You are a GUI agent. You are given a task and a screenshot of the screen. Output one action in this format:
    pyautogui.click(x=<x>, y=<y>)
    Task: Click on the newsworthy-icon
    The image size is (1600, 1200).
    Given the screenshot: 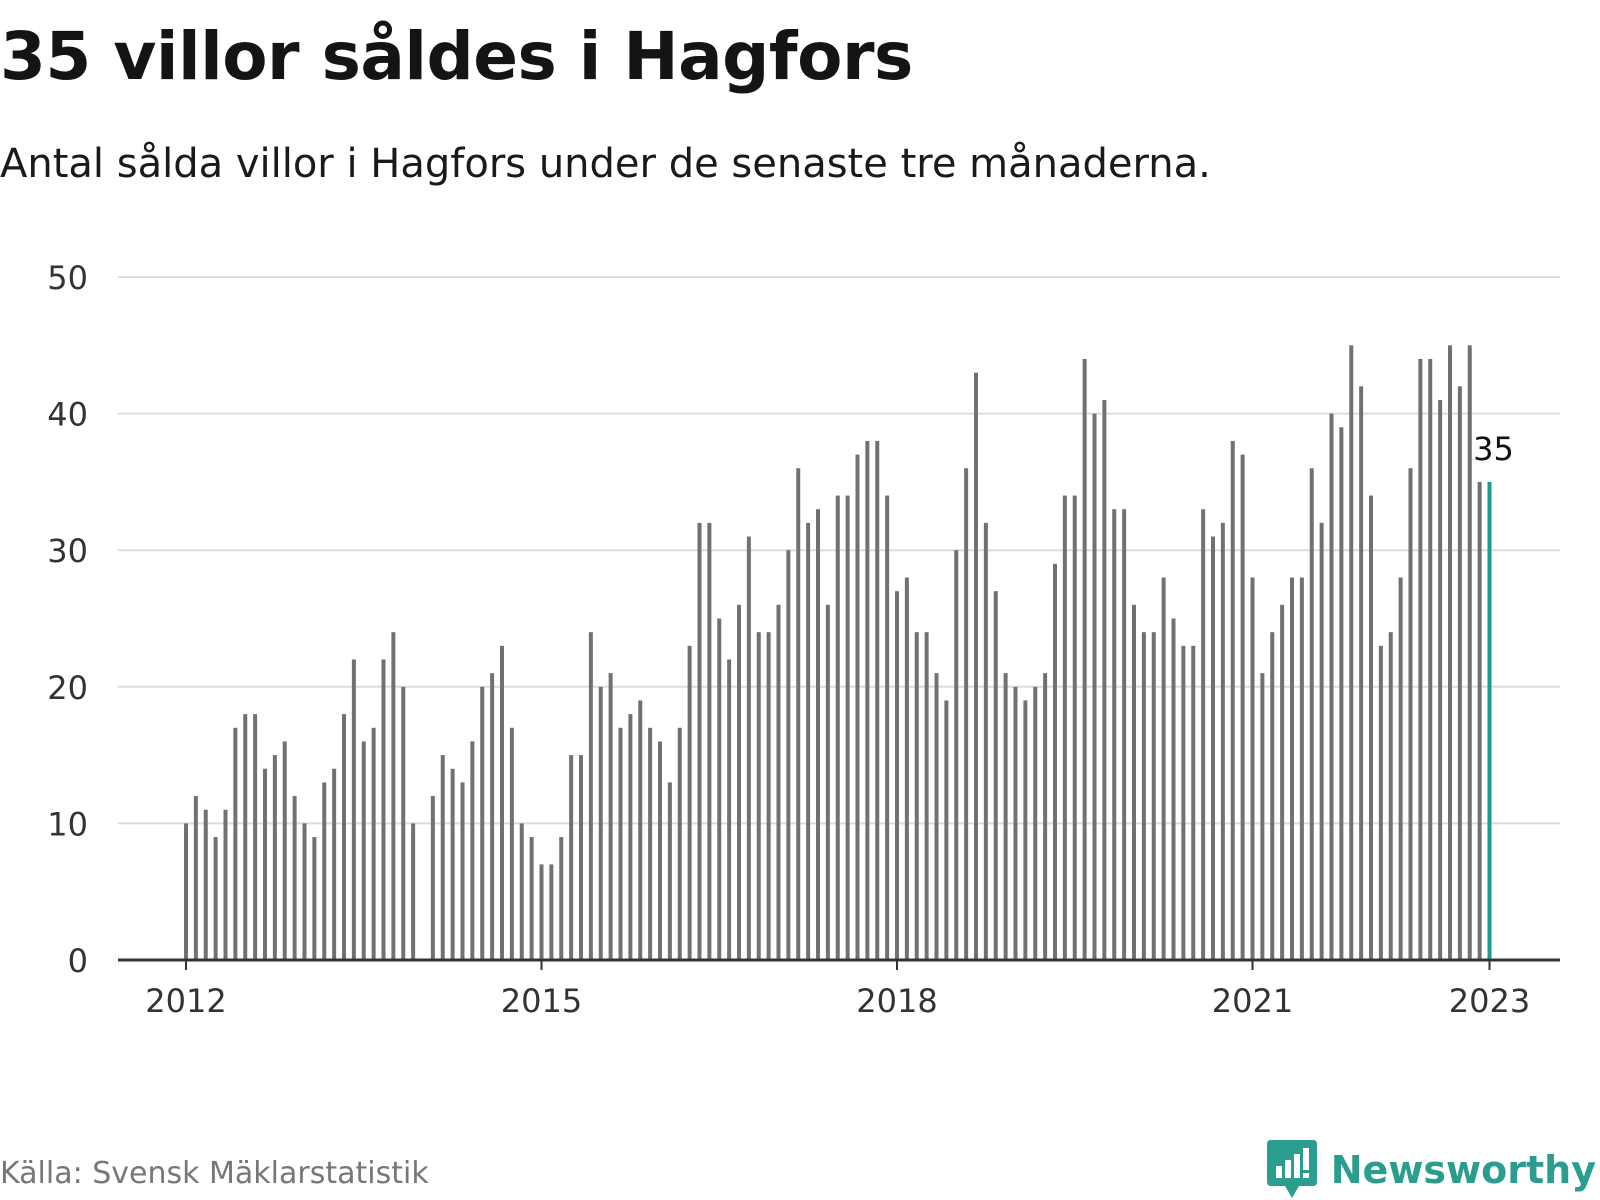 What is the action you would take?
    pyautogui.click(x=1291, y=1169)
    